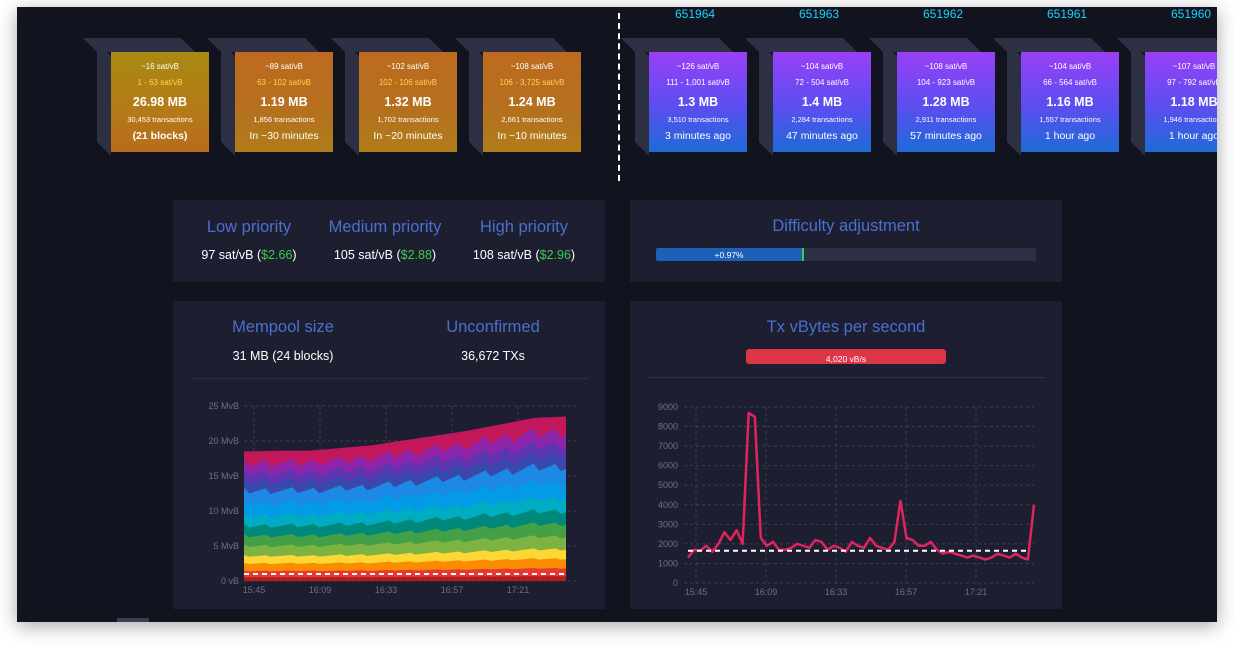 The height and width of the screenshot is (650, 1234). I want to click on y-tick-label: 25 MvB, so click(223, 406).